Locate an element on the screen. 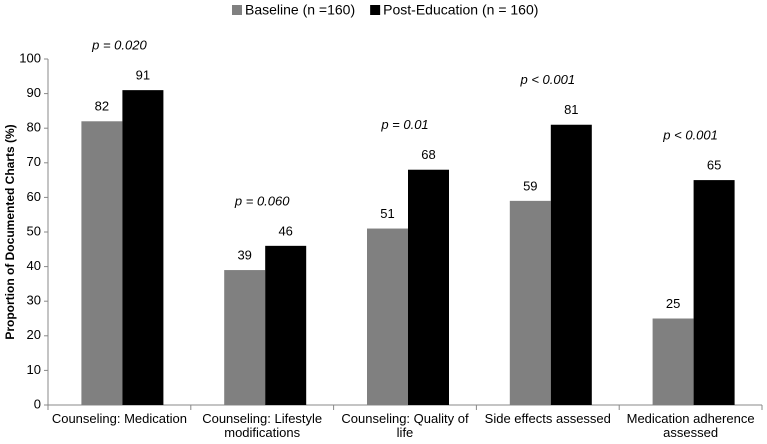 The width and height of the screenshot is (767, 444). x-tick-label: Counseling: Medication is located at coordinates (119, 418).